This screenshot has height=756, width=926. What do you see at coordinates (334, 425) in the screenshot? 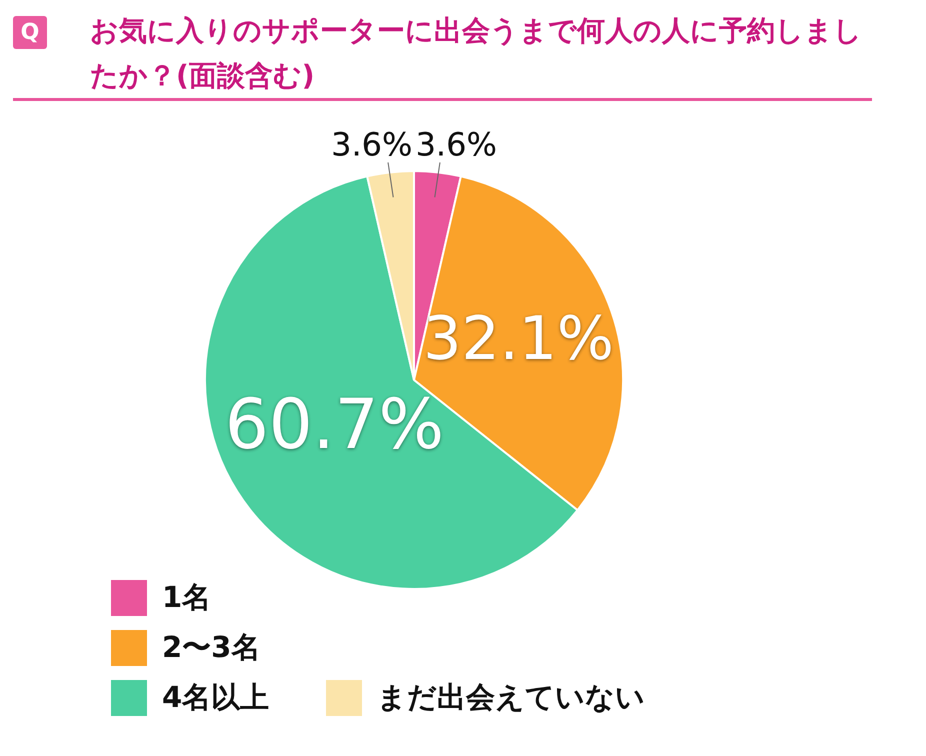
I see `data-label: 60.7%` at bounding box center [334, 425].